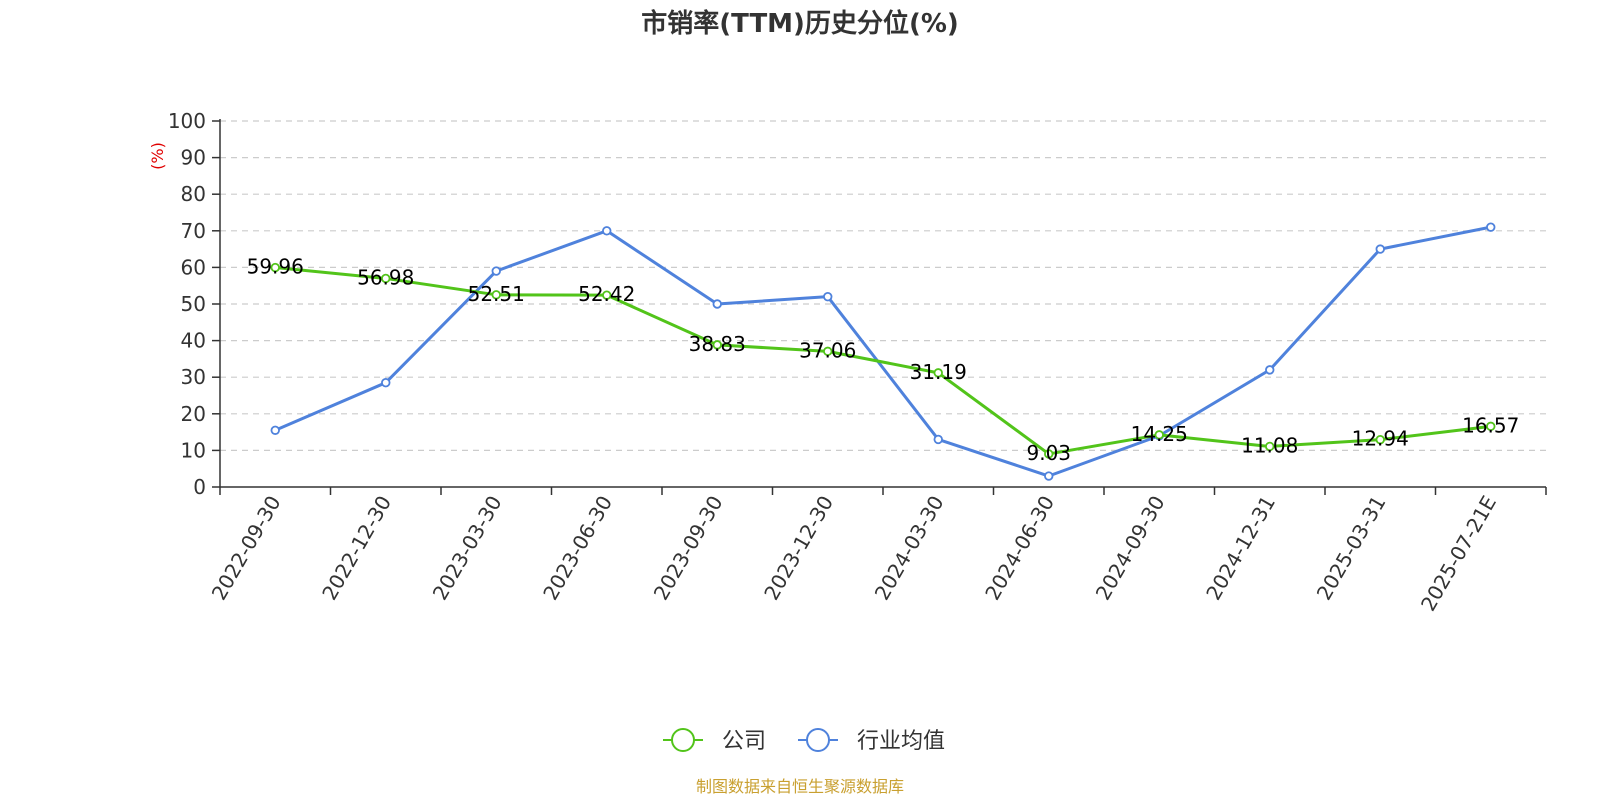 The height and width of the screenshot is (800, 1600). I want to click on y-tick-label-20: 20, so click(193, 414).